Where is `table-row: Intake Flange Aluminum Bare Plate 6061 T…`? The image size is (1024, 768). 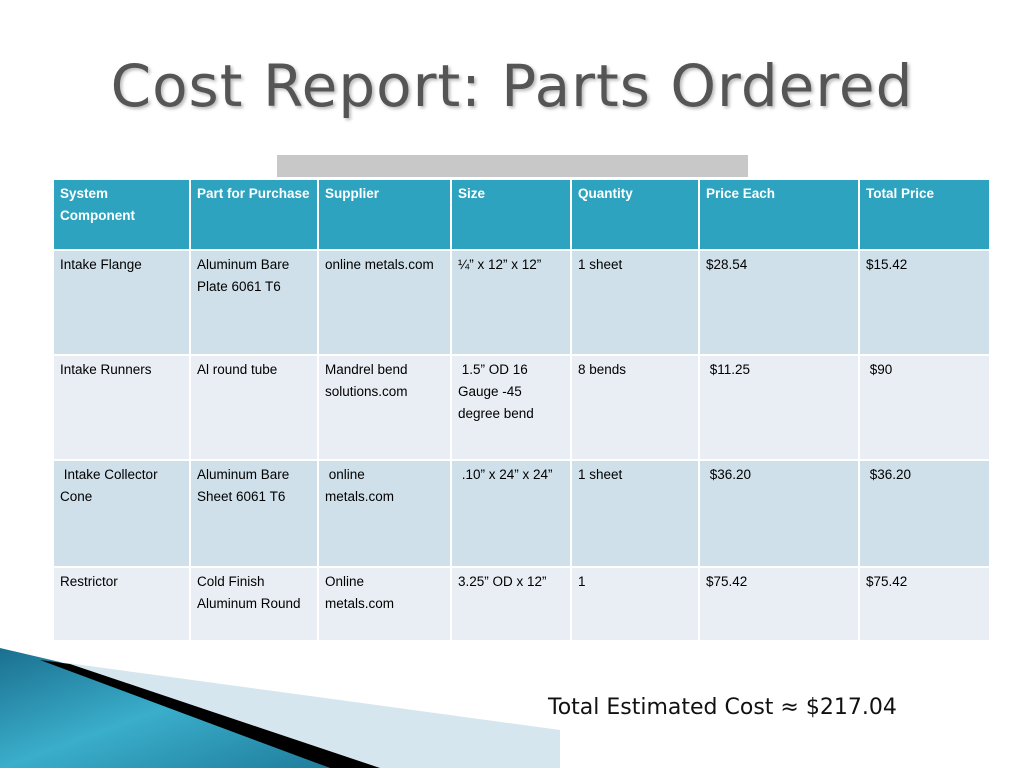
table-row: Intake Flange Aluminum Bare Plate 6061 T… is located at coordinates (521, 302).